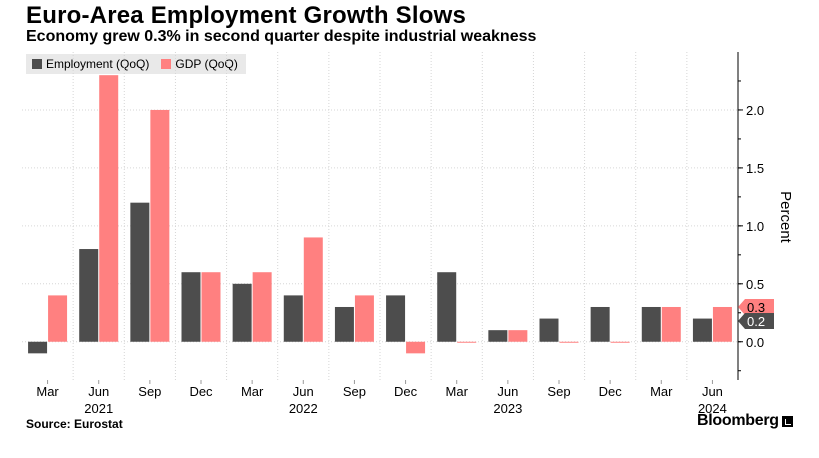 The width and height of the screenshot is (819, 458). Describe the element at coordinates (755, 110) in the screenshot. I see `y-tick-label: 2.0` at that location.